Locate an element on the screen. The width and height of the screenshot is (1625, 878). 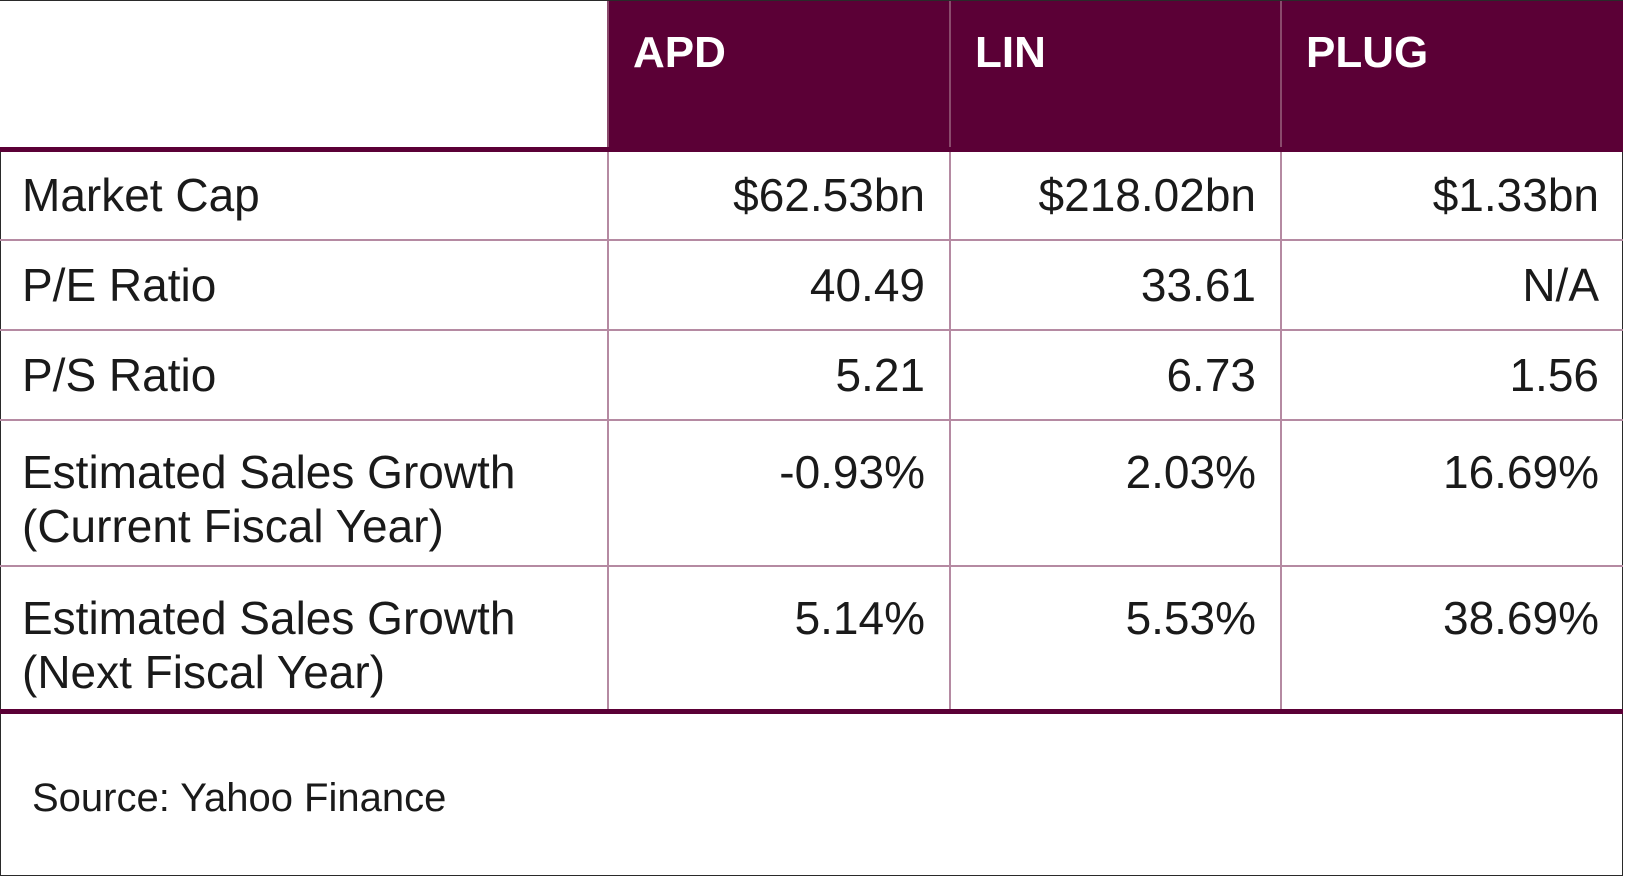
table-row: P/E Ratio 40.49 33.61 N/A is located at coordinates (811, 285).